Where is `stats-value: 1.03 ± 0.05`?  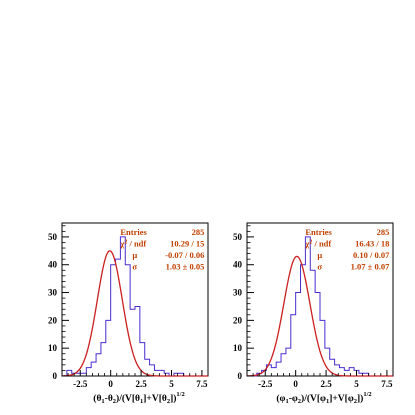
stats-value: 1.03 ± 0.05 is located at coordinates (185, 267).